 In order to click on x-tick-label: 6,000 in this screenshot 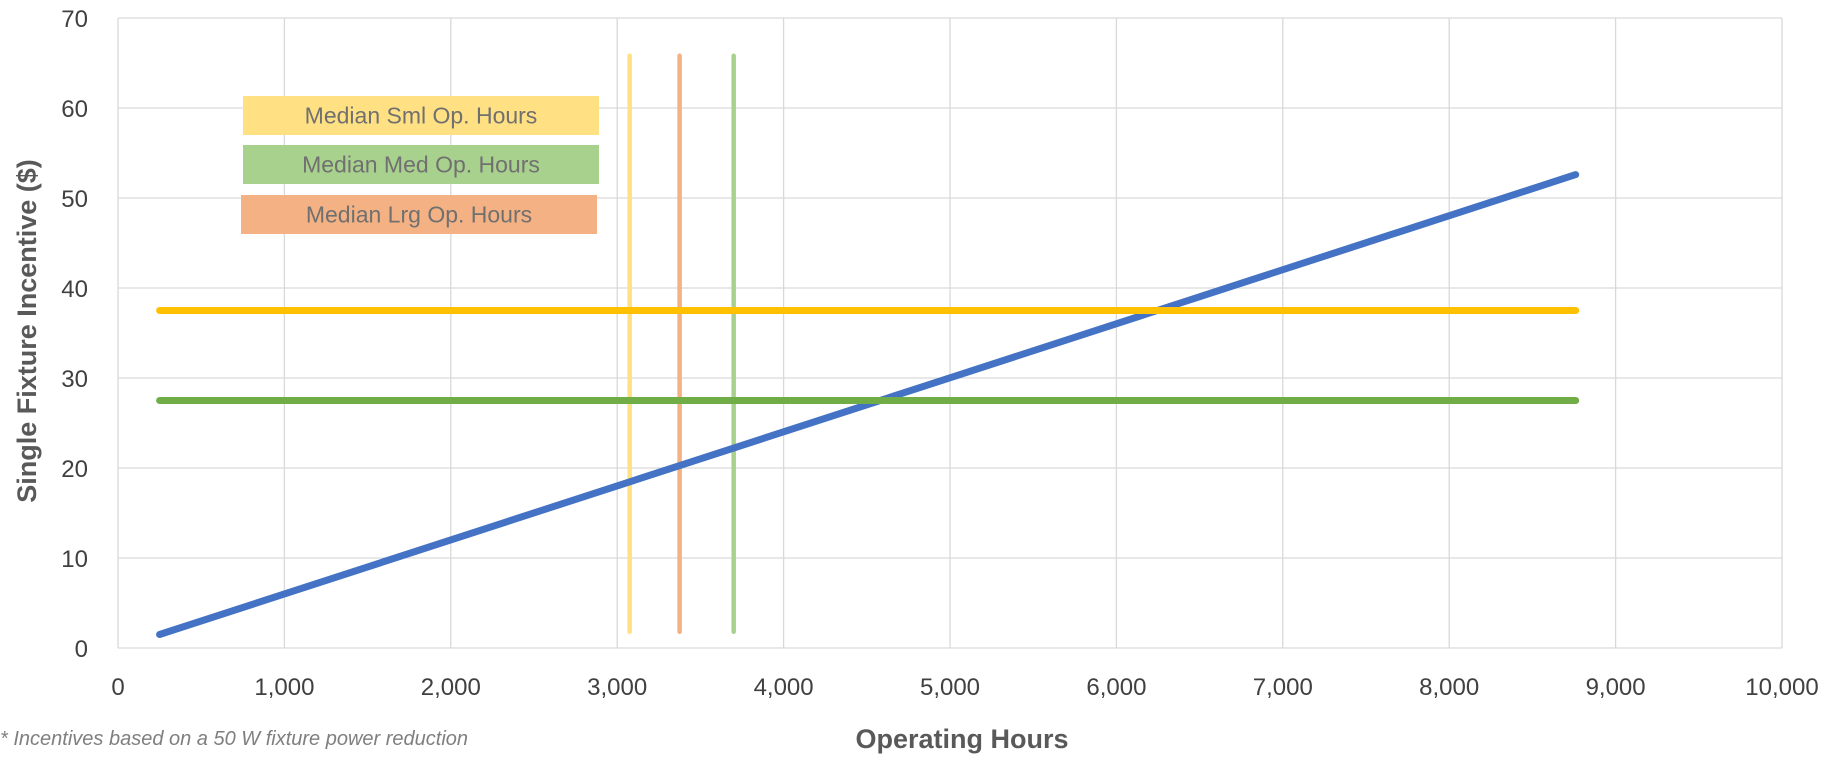, I will do `click(1116, 687)`.